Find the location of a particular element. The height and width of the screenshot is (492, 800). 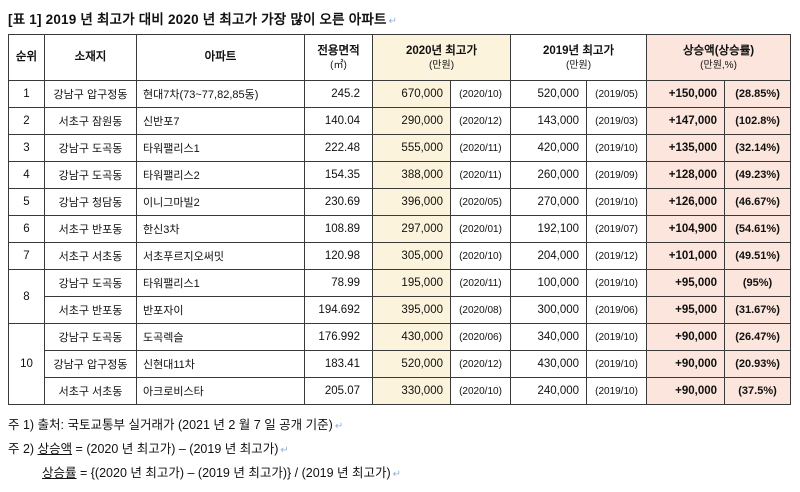

price-2020-cell: 395,000 is located at coordinates (411, 310).